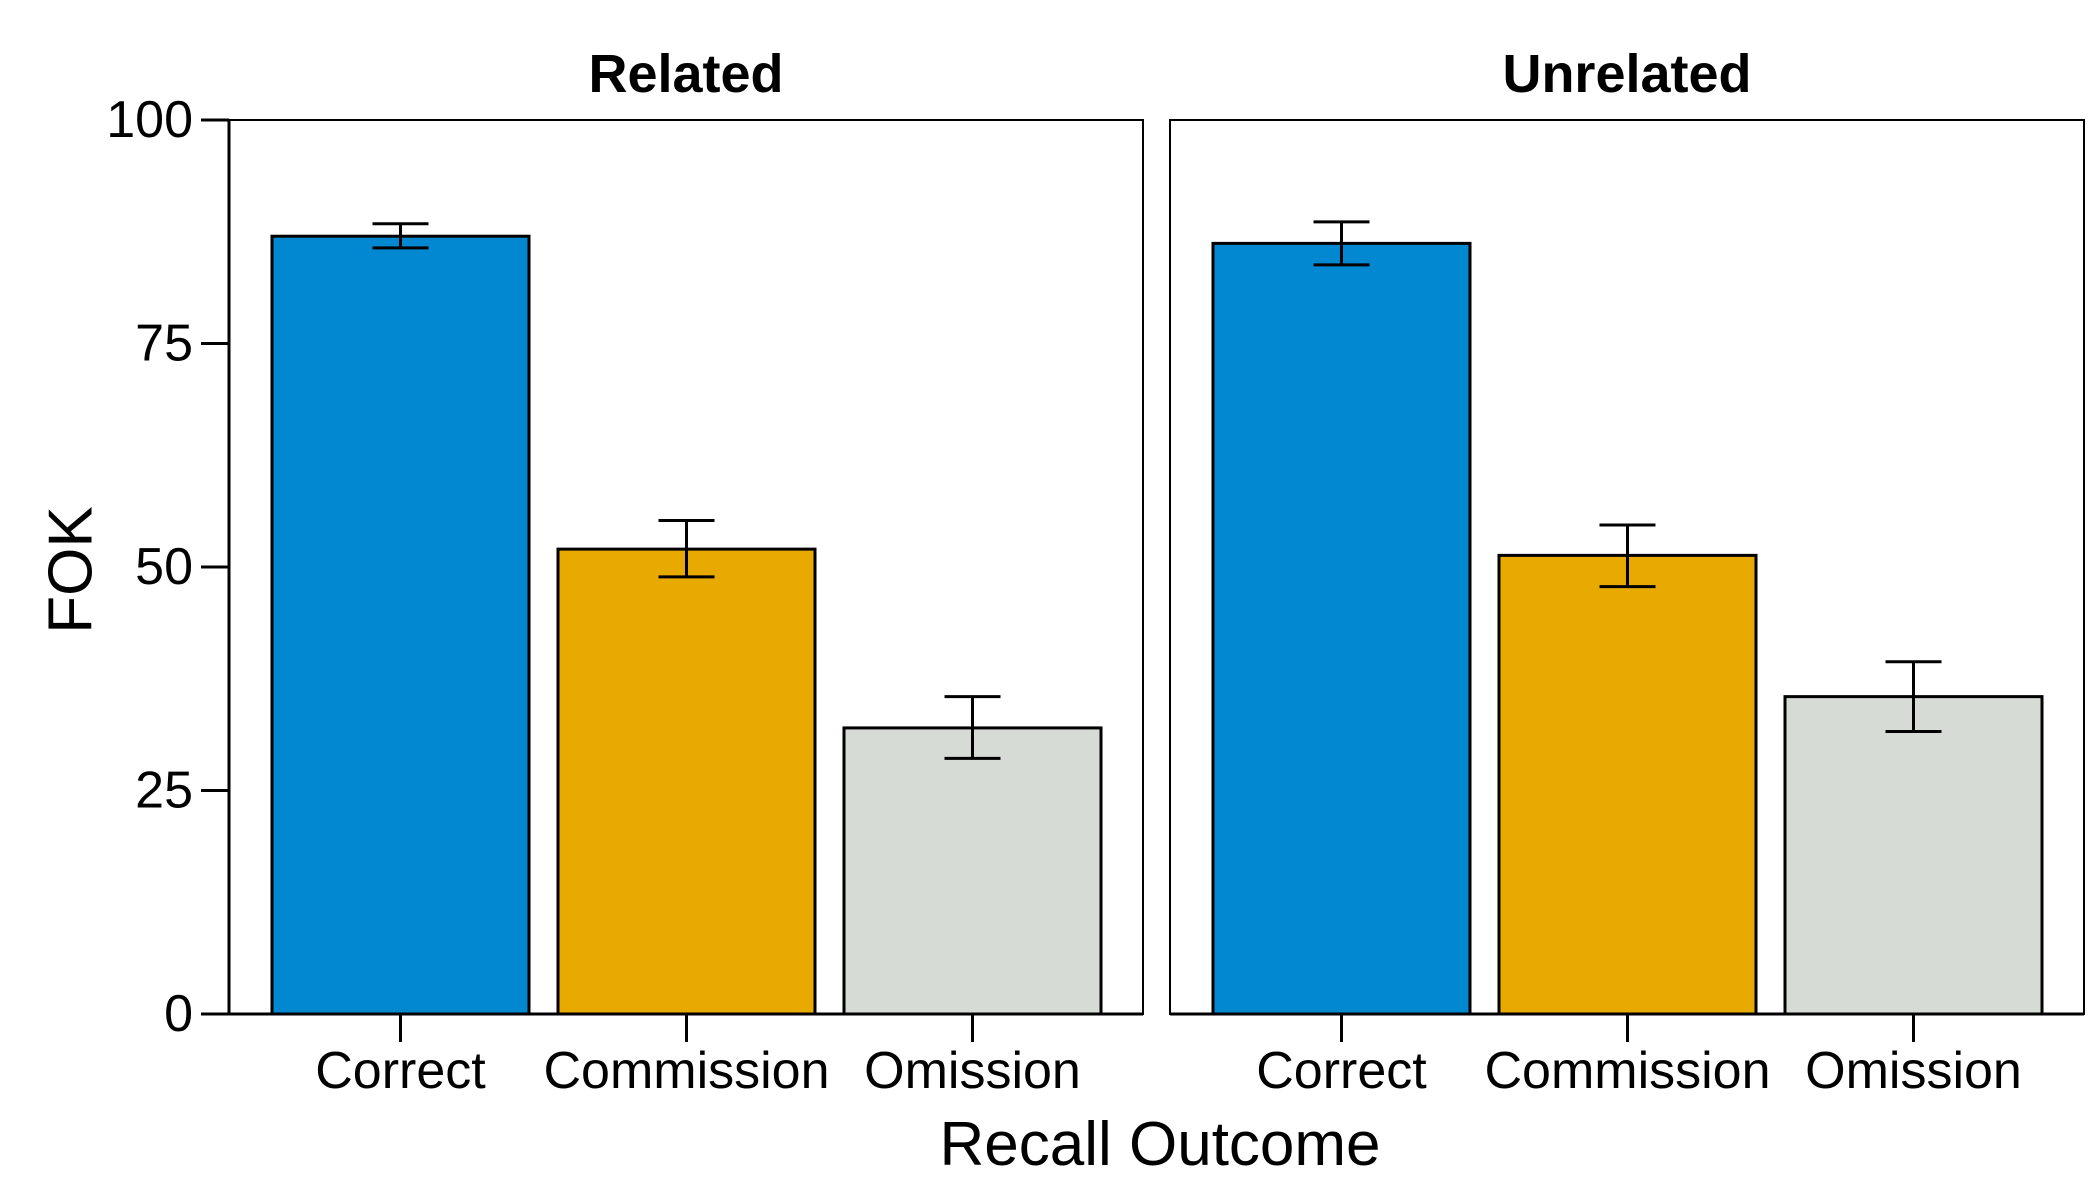 This screenshot has height=1200, width=2100. What do you see at coordinates (1159, 1144) in the screenshot?
I see `x-axis-title: Recall Outcome` at bounding box center [1159, 1144].